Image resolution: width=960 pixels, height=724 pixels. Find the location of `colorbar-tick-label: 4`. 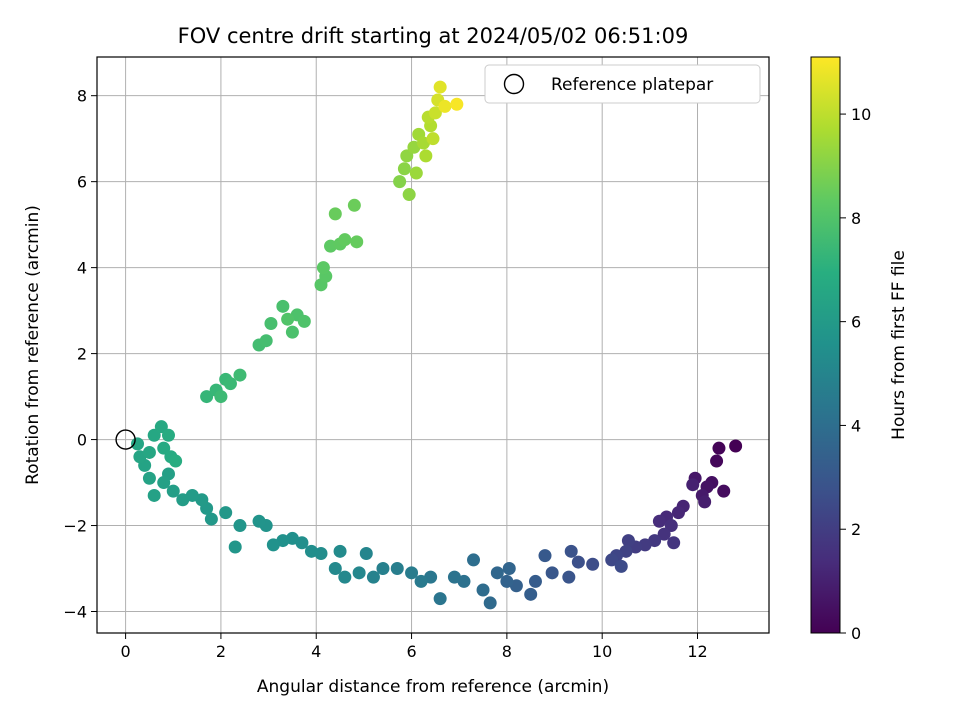

colorbar-tick-label: 4 is located at coordinates (856, 425).